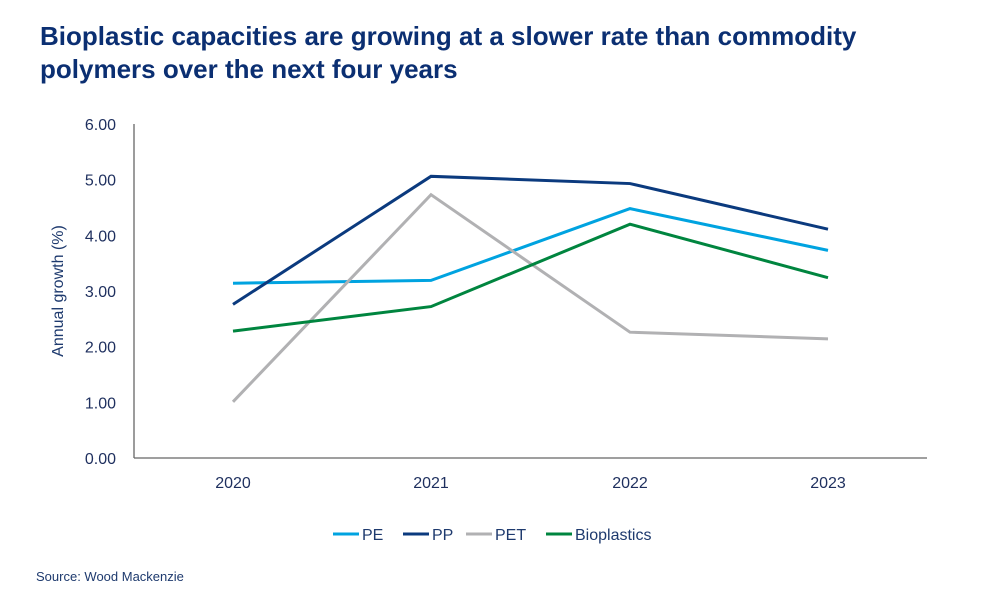 The image size is (1000, 600). Describe the element at coordinates (510, 535) in the screenshot. I see `legend-label-pet: PET` at that location.